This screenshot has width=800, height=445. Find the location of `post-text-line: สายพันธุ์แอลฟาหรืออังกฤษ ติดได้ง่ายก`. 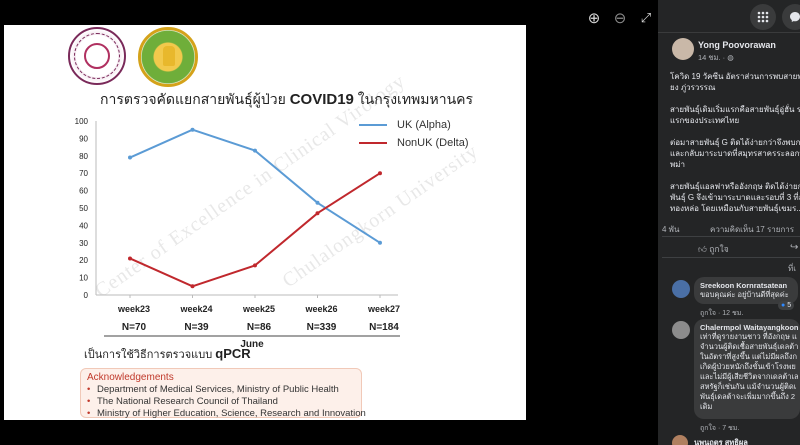

post-text-line: สายพันธุ์แอลฟาหรืออังกฤษ ติดได้ง่ายก is located at coordinates (735, 186).